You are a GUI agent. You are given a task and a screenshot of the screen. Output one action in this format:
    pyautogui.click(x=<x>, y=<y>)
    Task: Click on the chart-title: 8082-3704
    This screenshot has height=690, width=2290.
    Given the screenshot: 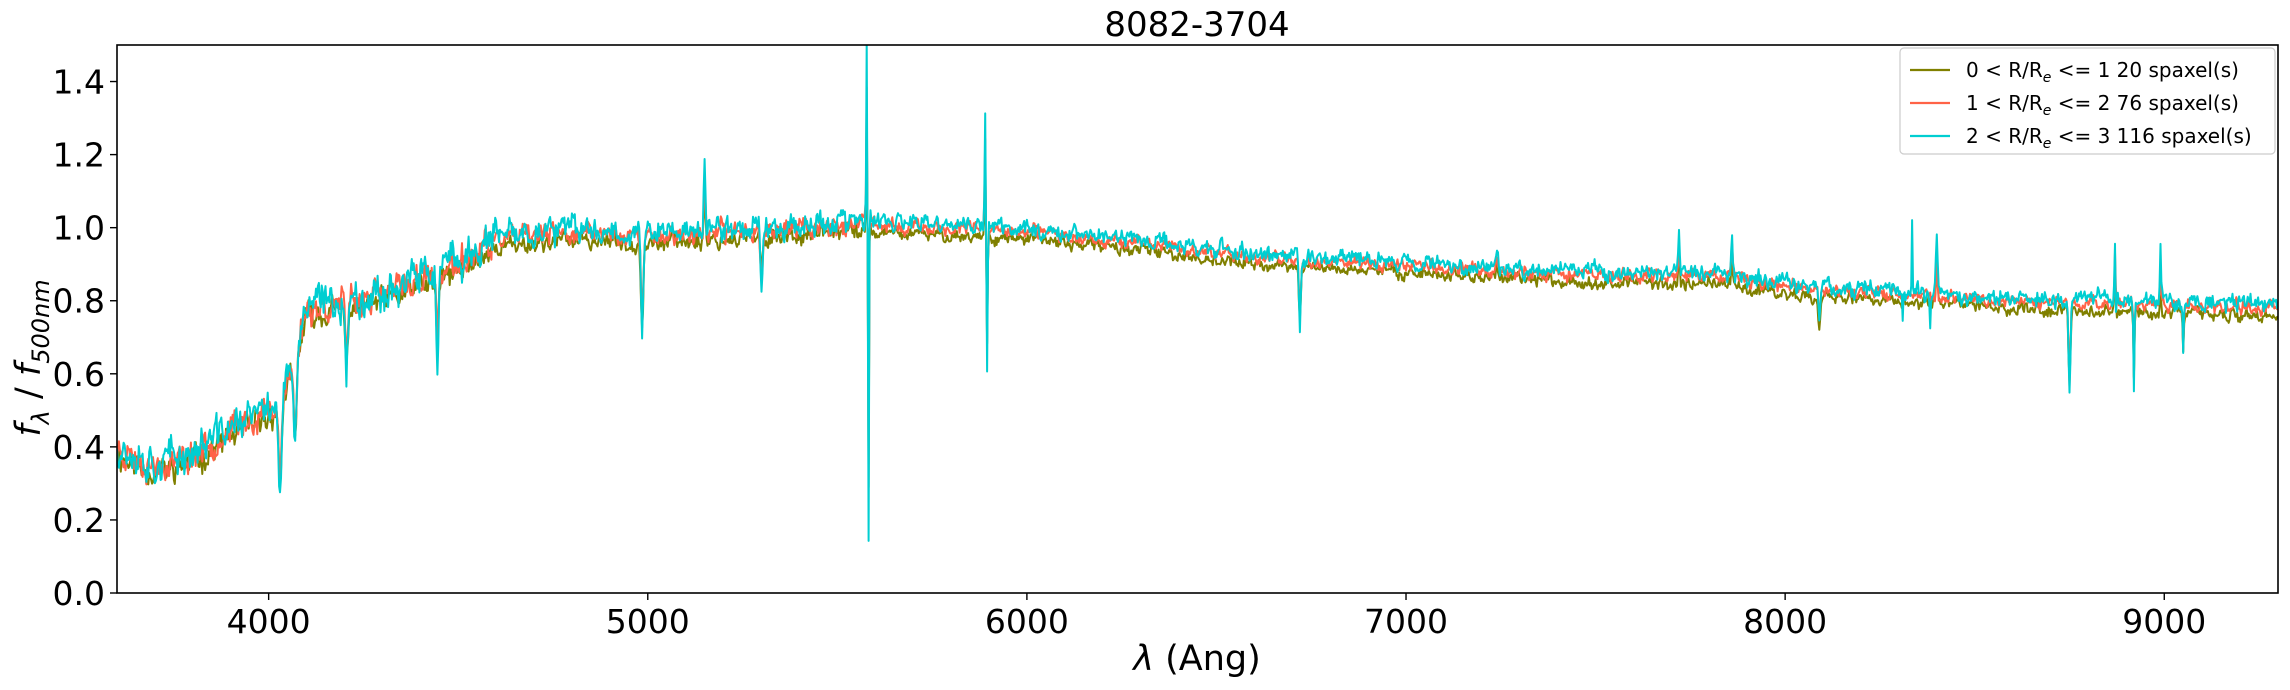 What is the action you would take?
    pyautogui.click(x=1196, y=25)
    